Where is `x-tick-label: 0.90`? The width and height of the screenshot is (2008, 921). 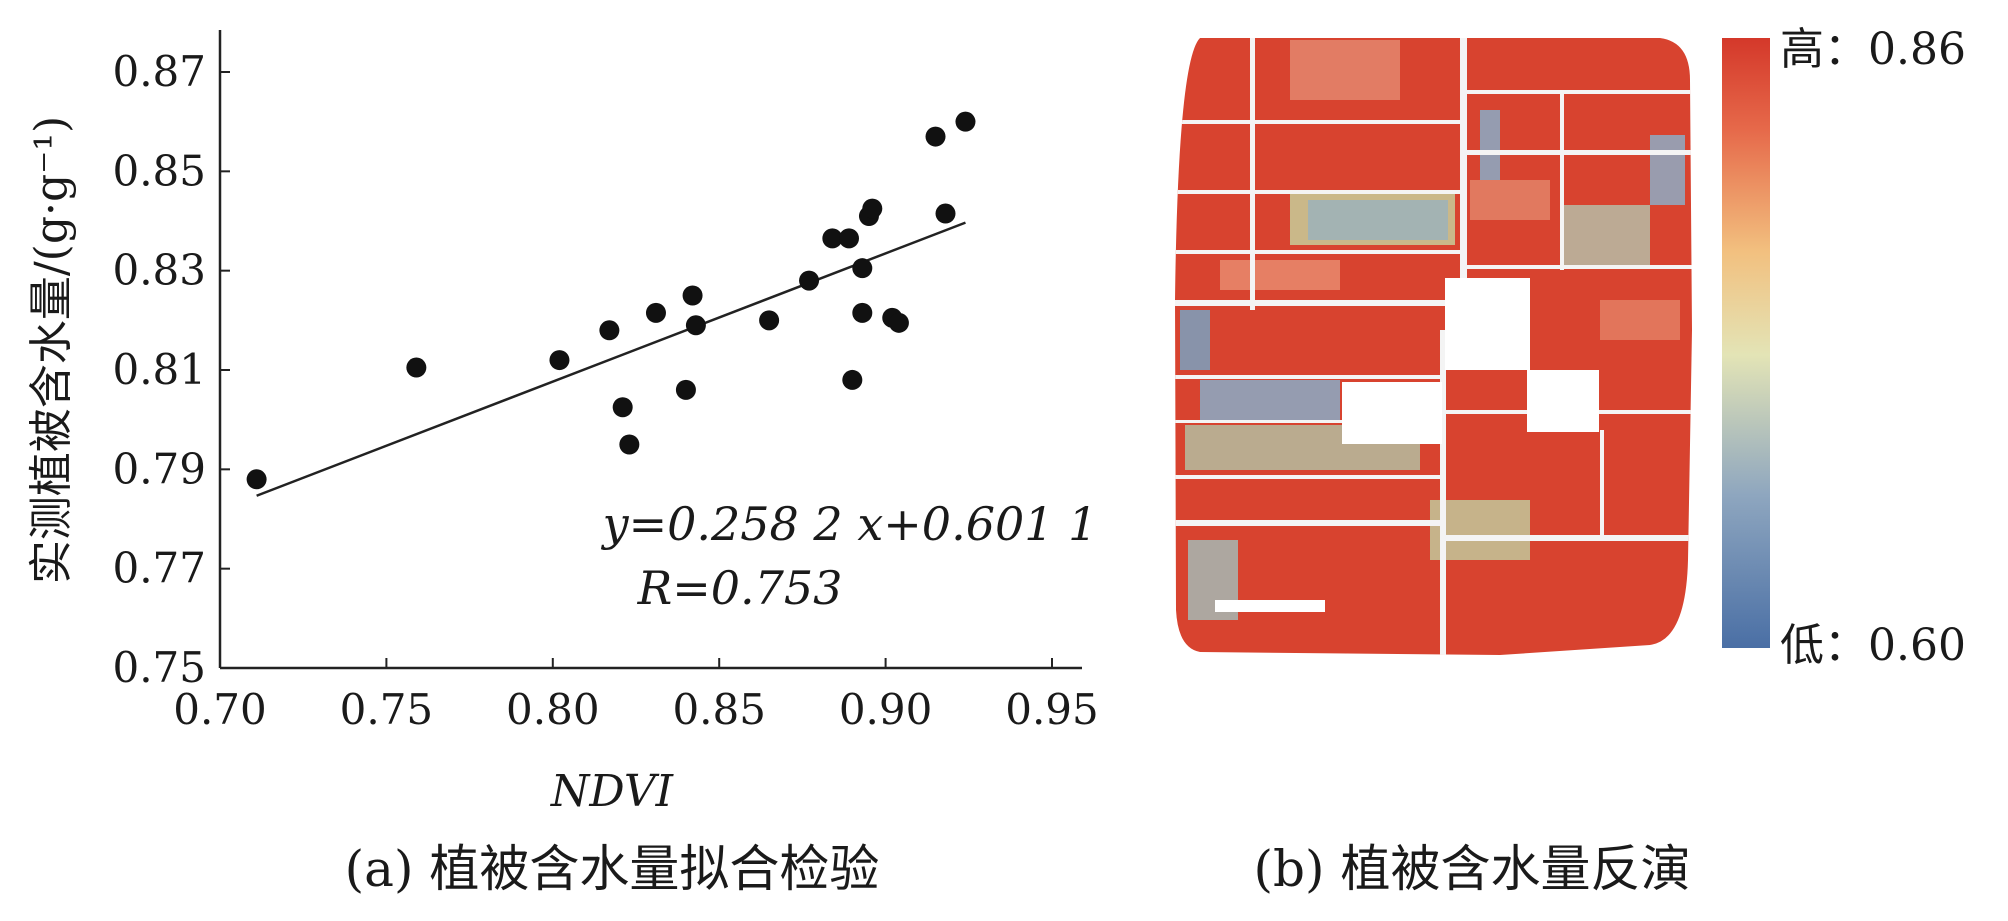 x-tick-label: 0.90 is located at coordinates (886, 709).